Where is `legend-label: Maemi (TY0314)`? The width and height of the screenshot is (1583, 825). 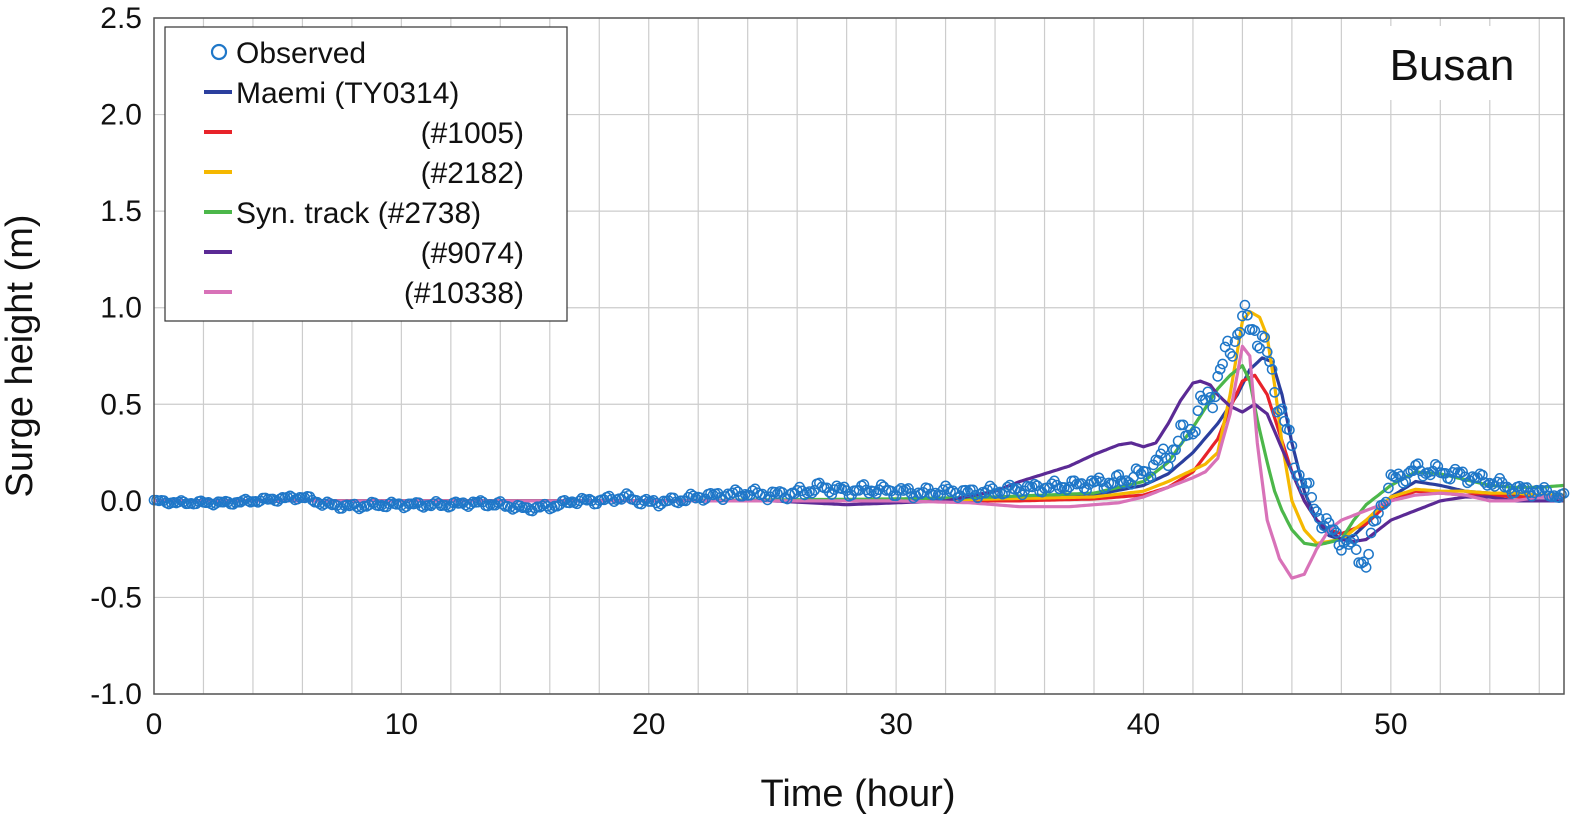
legend-label: Maemi (TY0314) is located at coordinates (347, 93).